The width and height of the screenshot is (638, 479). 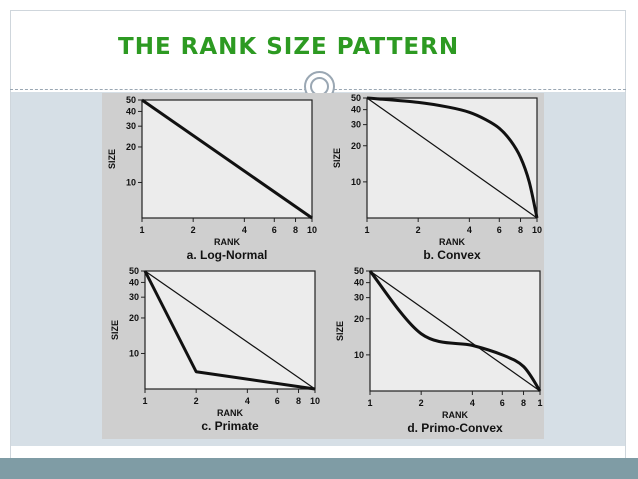 What do you see at coordinates (455, 428) in the screenshot?
I see `chart-caption: d. Primo-Convex` at bounding box center [455, 428].